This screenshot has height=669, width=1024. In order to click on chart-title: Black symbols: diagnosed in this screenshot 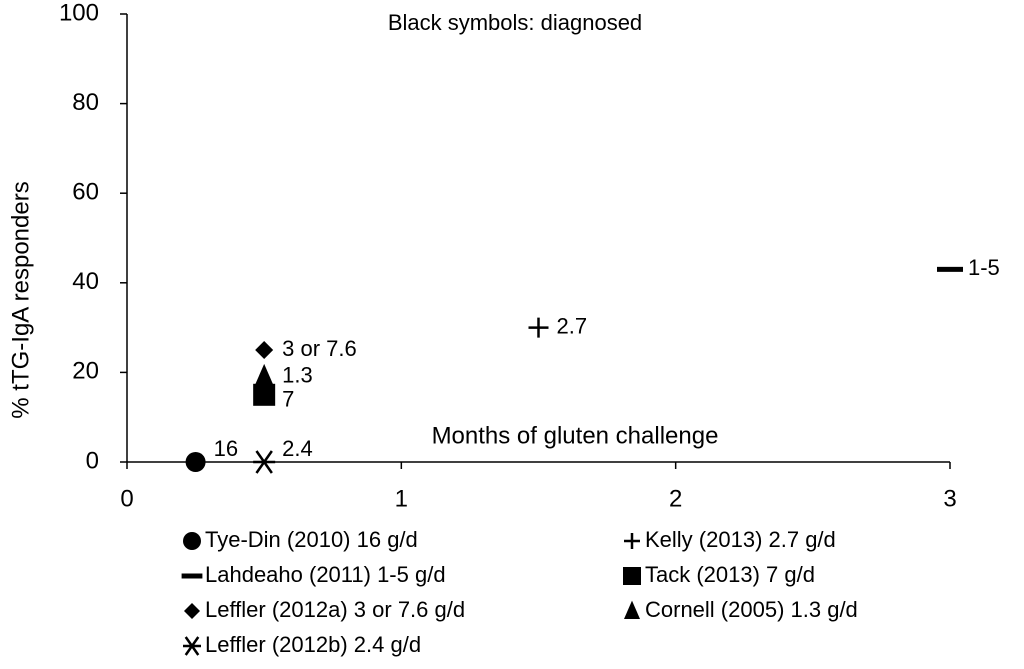, I will do `click(515, 22)`.